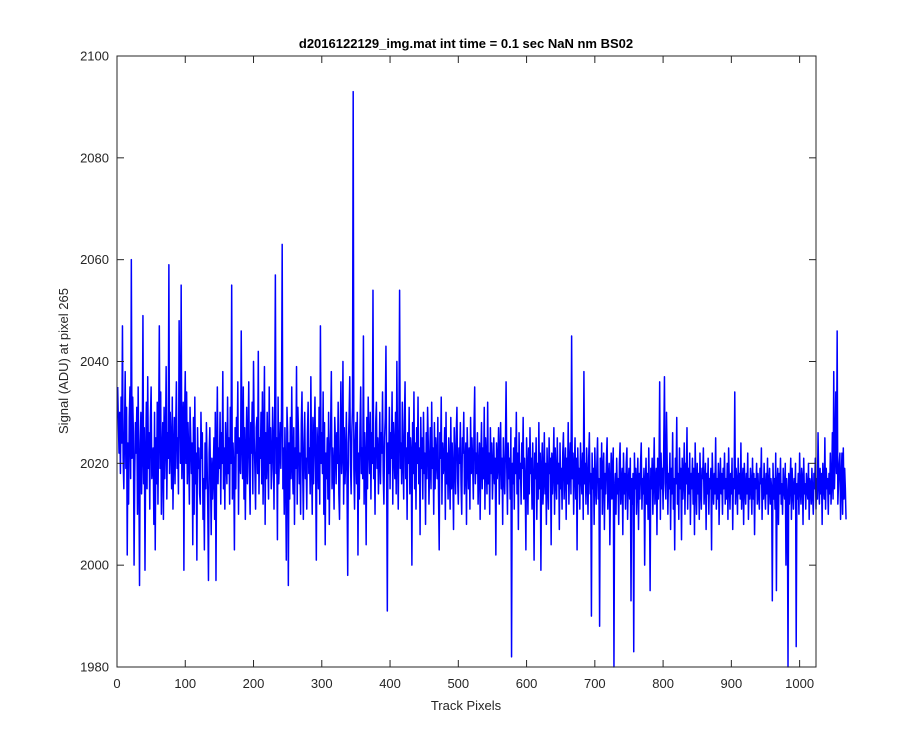 Image resolution: width=900 pixels, height=750 pixels. Describe the element at coordinates (185, 683) in the screenshot. I see `x-tick-label: 100` at that location.